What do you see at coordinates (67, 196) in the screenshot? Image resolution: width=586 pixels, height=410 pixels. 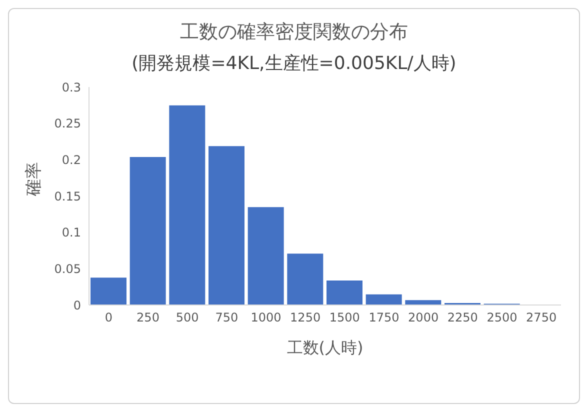 I see `y-tick-label: 0.15` at bounding box center [67, 196].